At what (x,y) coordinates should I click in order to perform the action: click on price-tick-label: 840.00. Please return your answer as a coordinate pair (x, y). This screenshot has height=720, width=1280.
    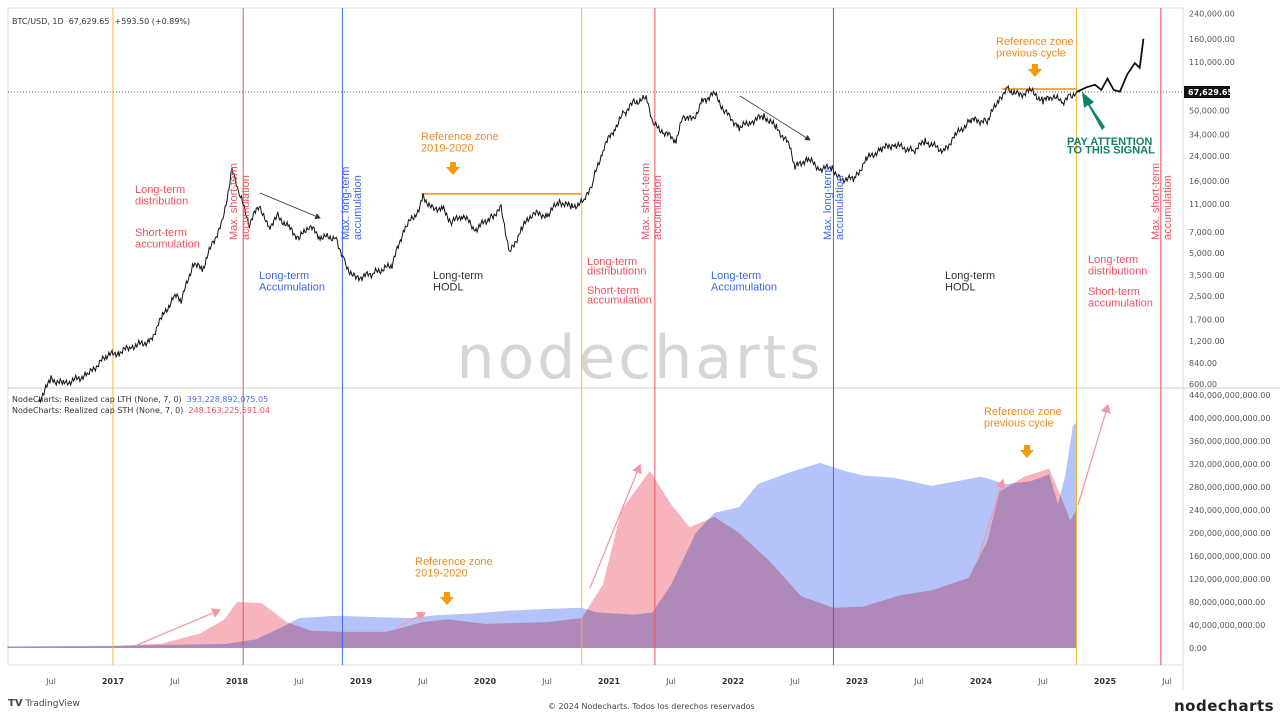
    Looking at the image, I should click on (1203, 363).